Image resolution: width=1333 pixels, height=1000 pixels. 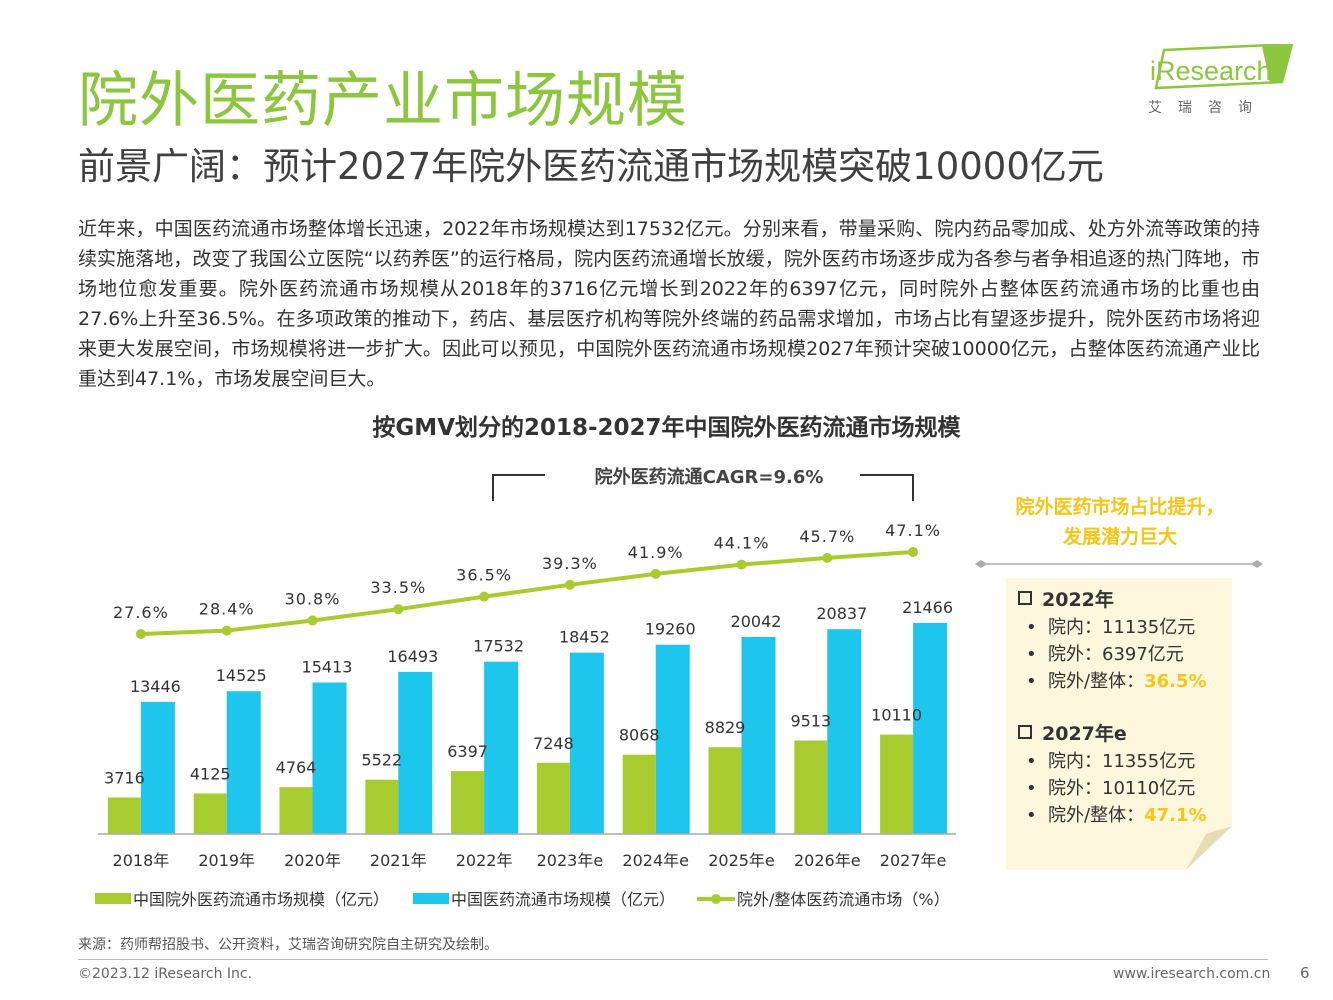 What do you see at coordinates (227, 609) in the screenshot?
I see `ratio-label-1: 28.4%` at bounding box center [227, 609].